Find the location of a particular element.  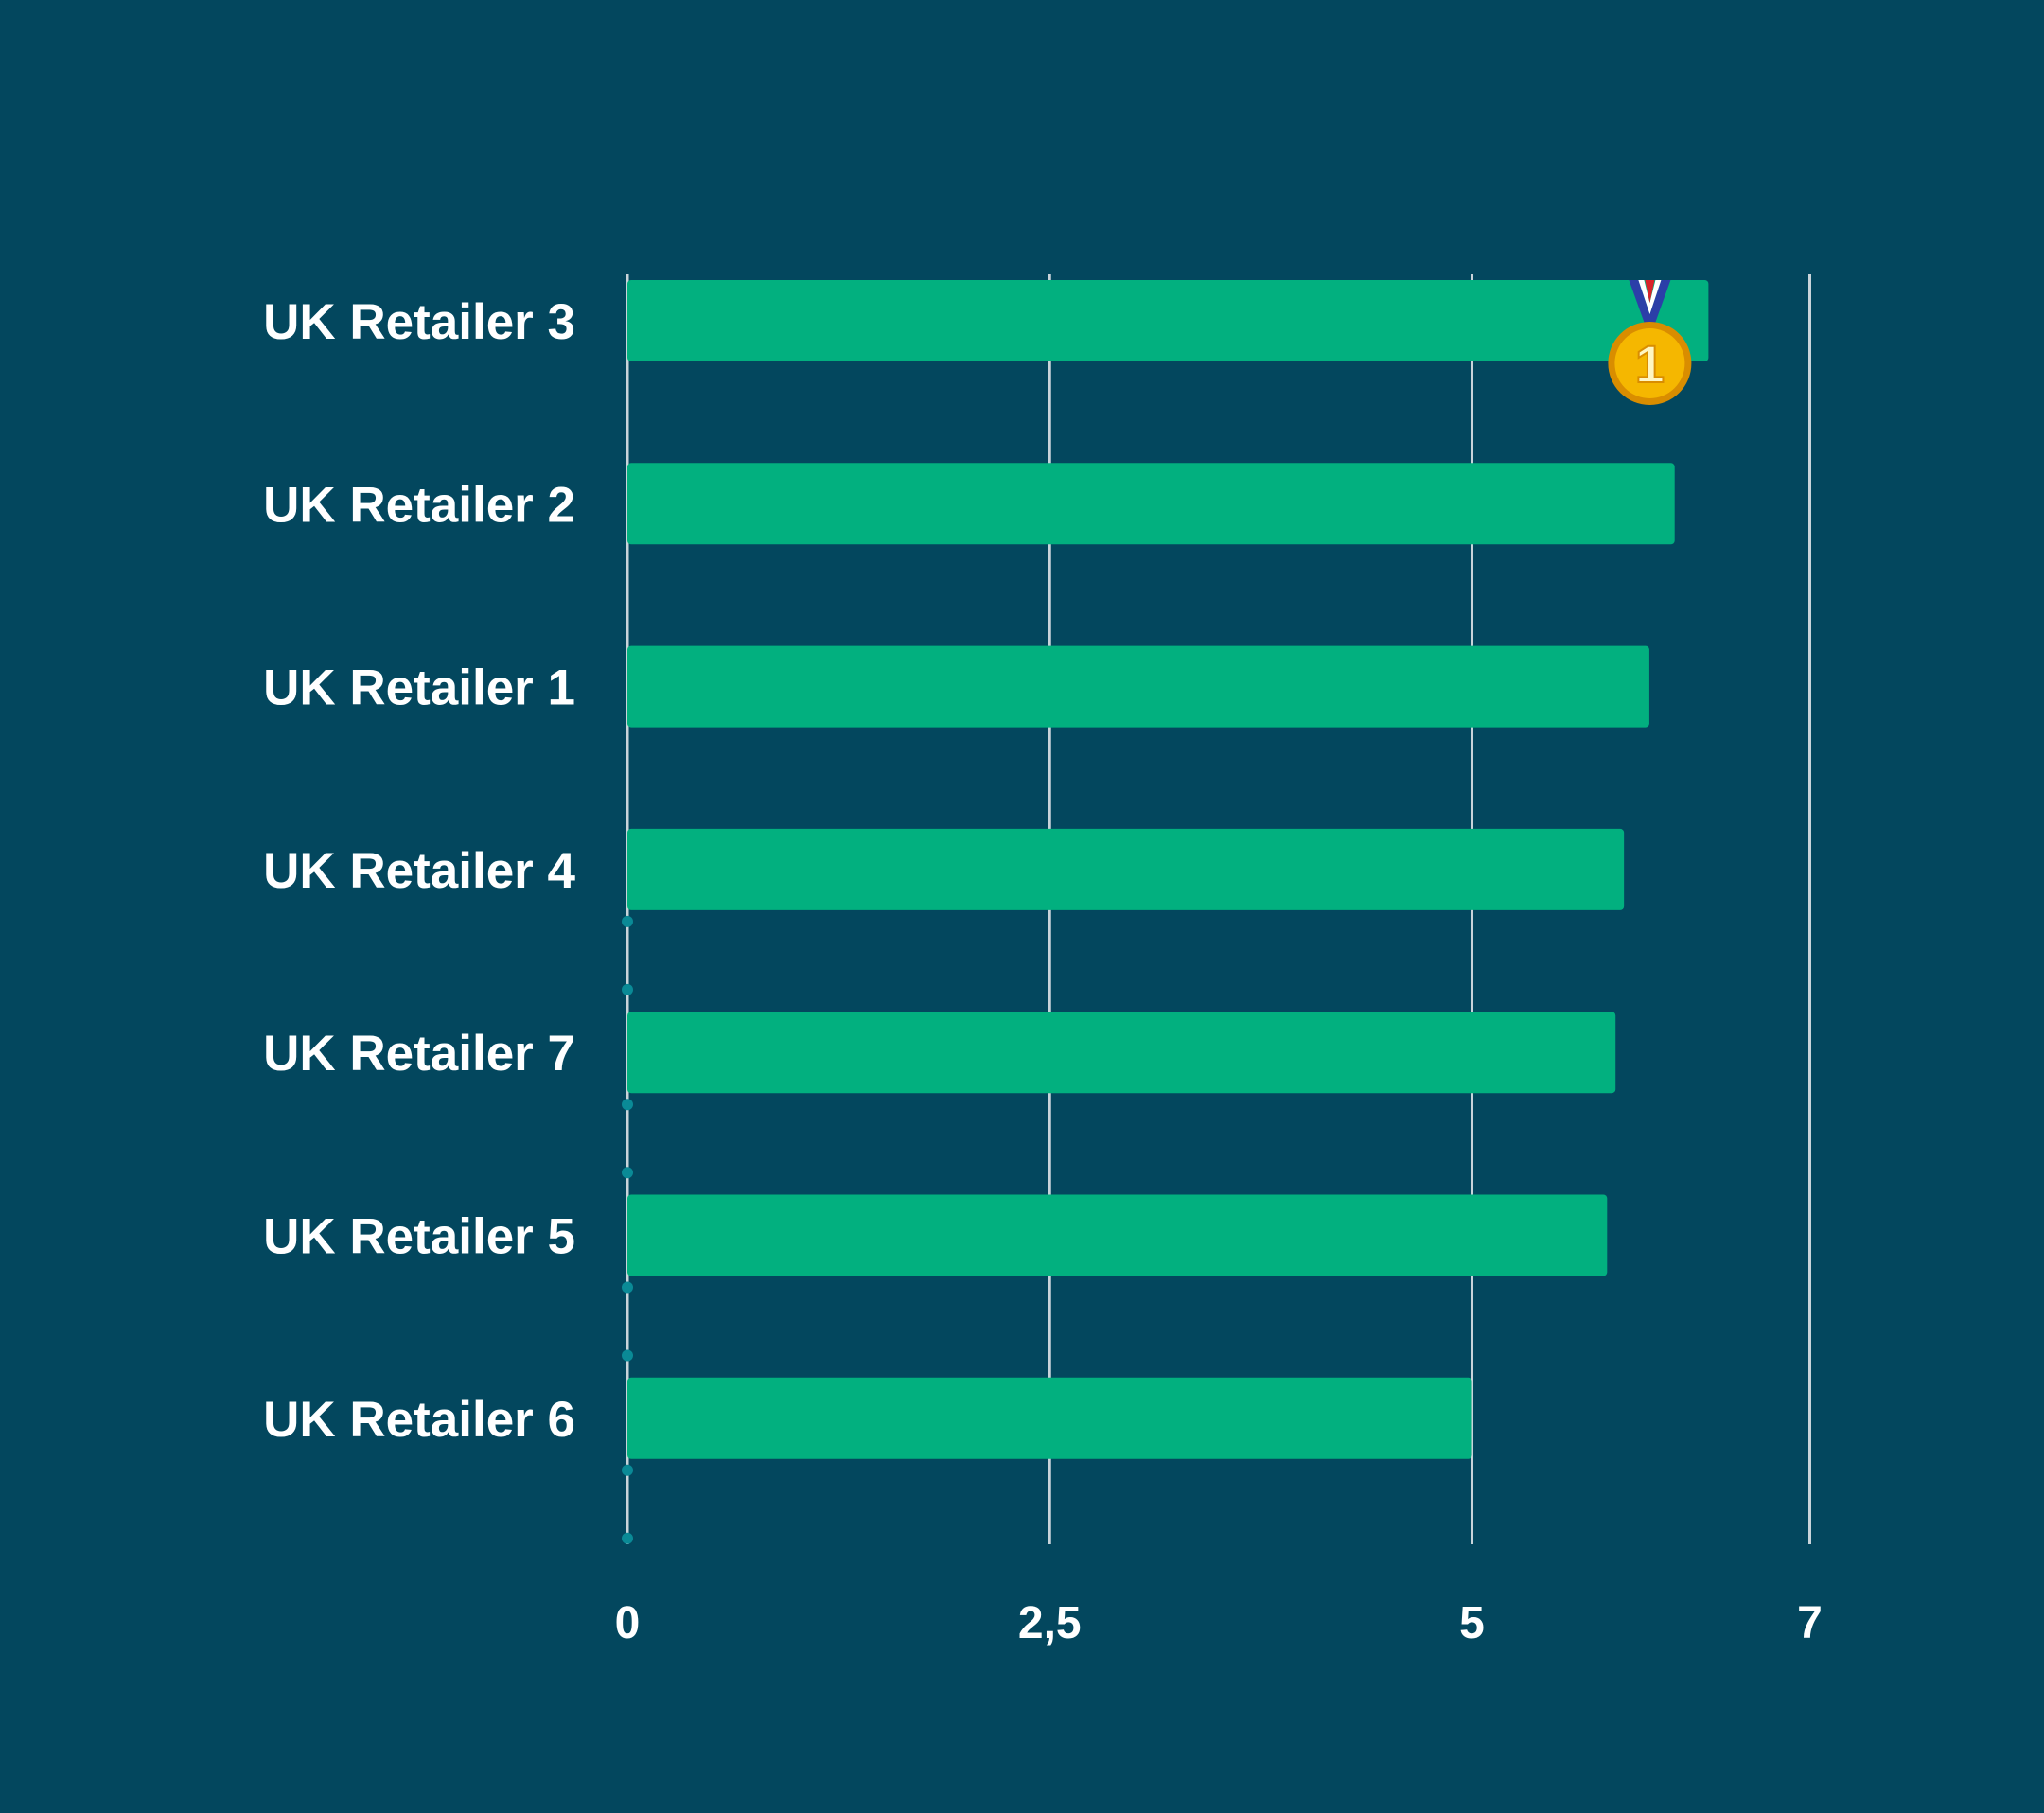

medal-disc is located at coordinates (1649, 363).